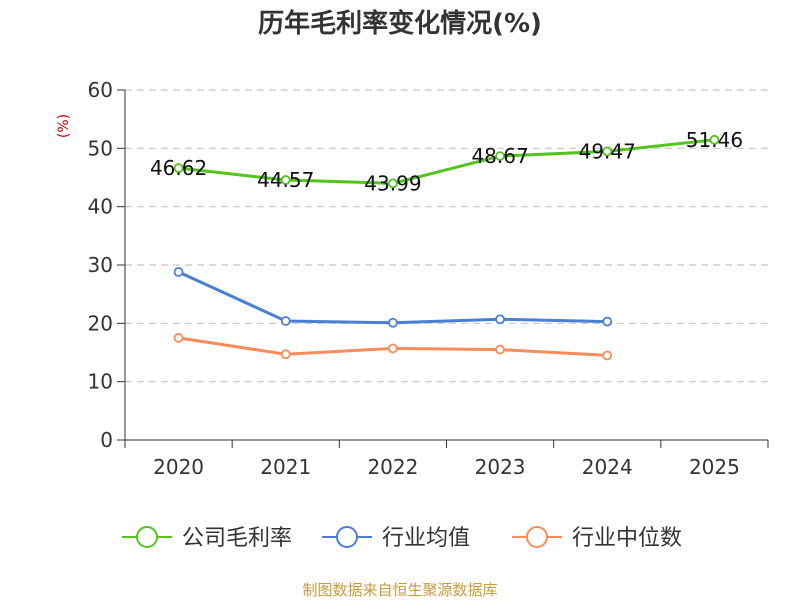 The width and height of the screenshot is (800, 600). I want to click on y-axis-label: (%), so click(64, 126).